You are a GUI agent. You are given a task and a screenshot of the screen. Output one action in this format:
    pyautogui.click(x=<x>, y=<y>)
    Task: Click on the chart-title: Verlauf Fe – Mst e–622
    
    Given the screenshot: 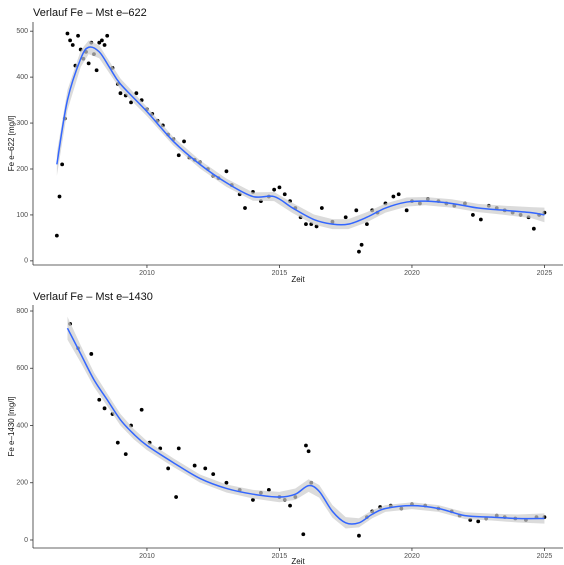 What is the action you would take?
    pyautogui.click(x=90, y=13)
    